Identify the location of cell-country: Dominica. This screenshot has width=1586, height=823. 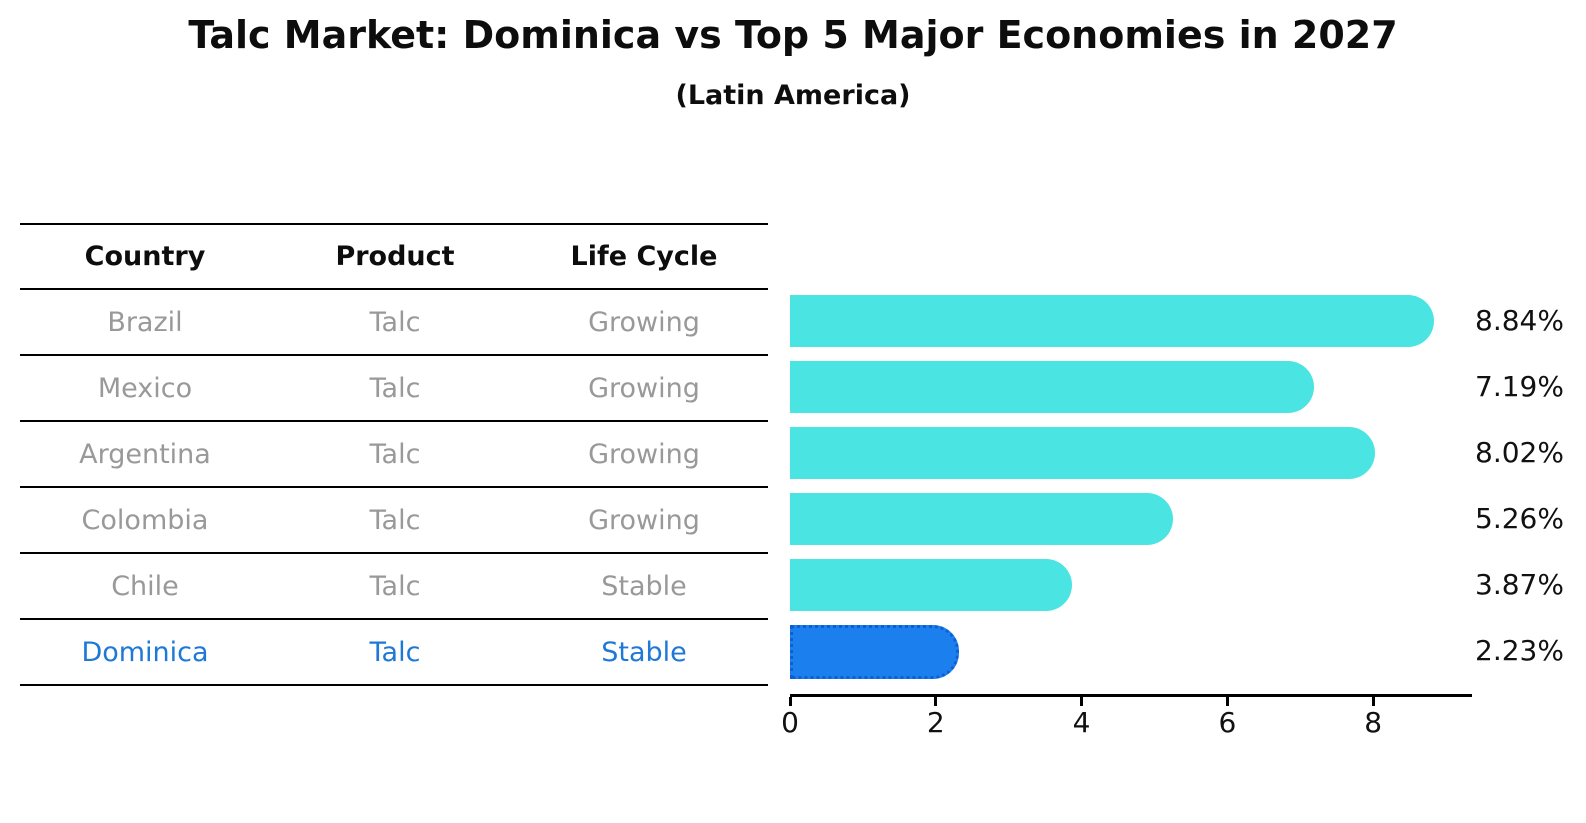
(145, 652).